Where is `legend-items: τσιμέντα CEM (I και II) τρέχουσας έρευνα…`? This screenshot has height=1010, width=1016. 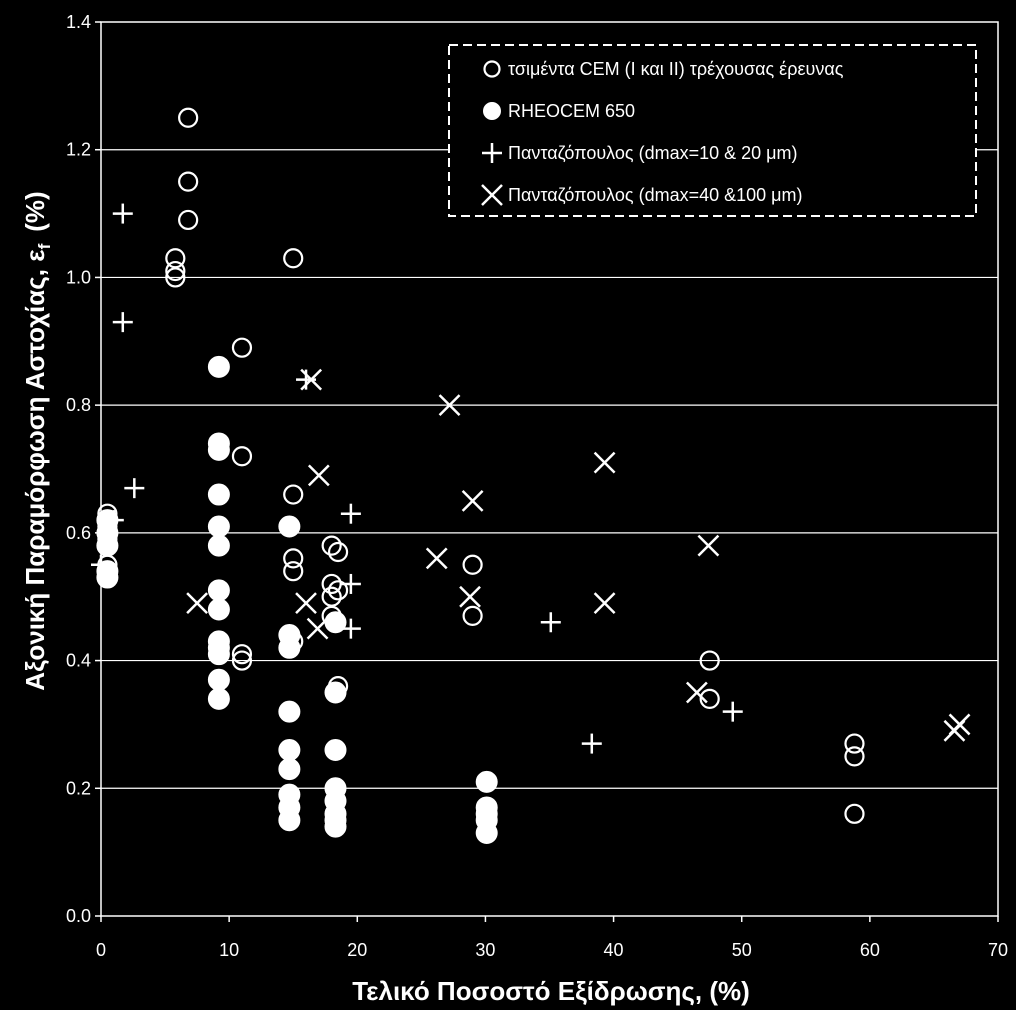 legend-items: τσιμέντα CEM (I και II) τρέχουσας έρευνα… is located at coordinates (662, 132).